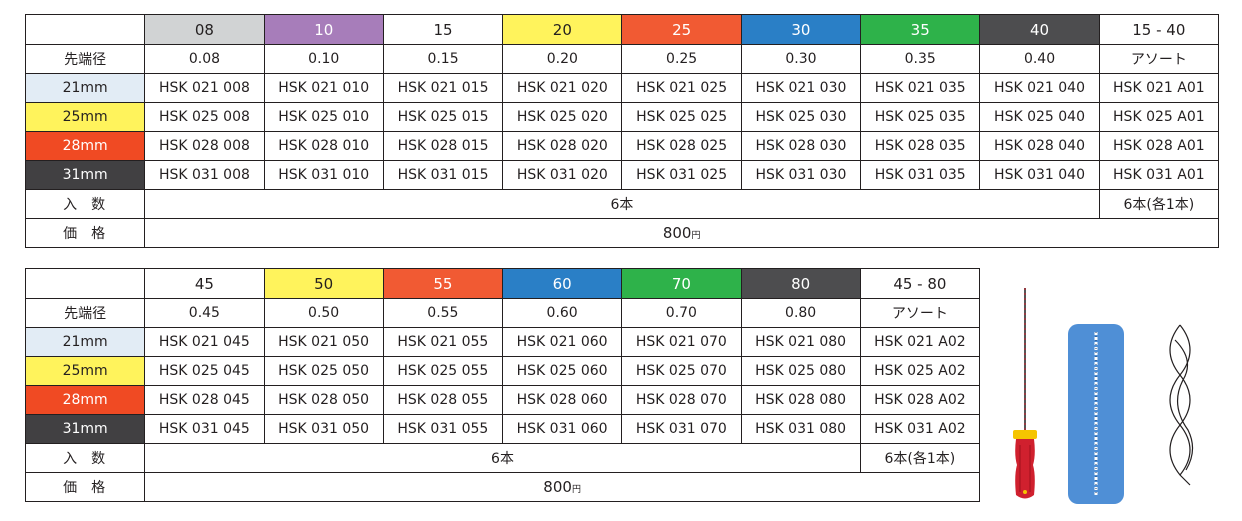  I want to click on size-number-cell: 20, so click(562, 29).